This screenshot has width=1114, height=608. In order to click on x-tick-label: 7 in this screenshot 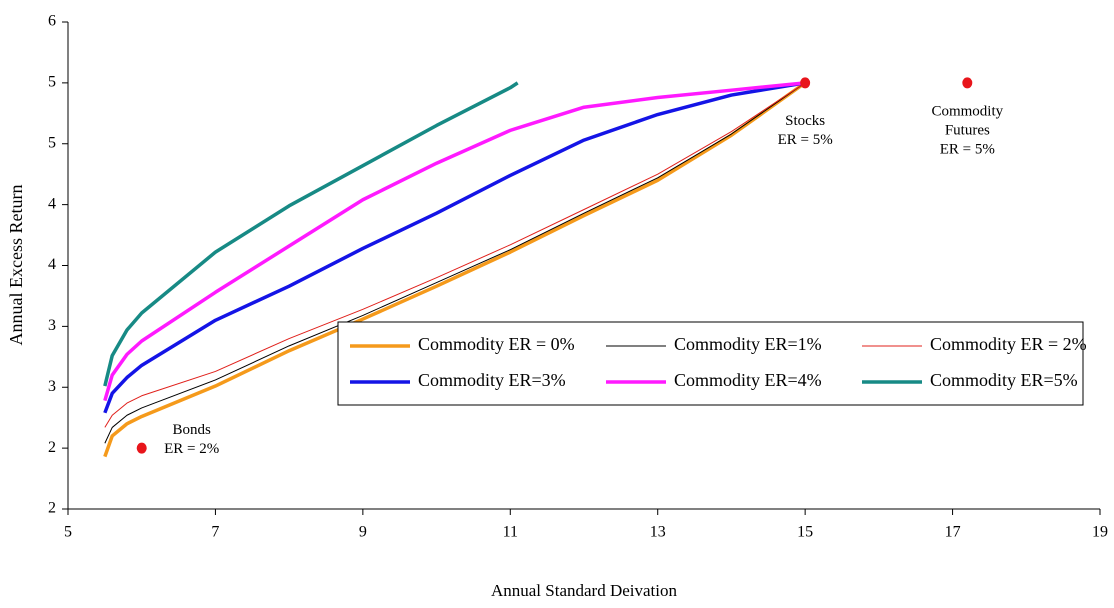, I will do `click(215, 532)`.